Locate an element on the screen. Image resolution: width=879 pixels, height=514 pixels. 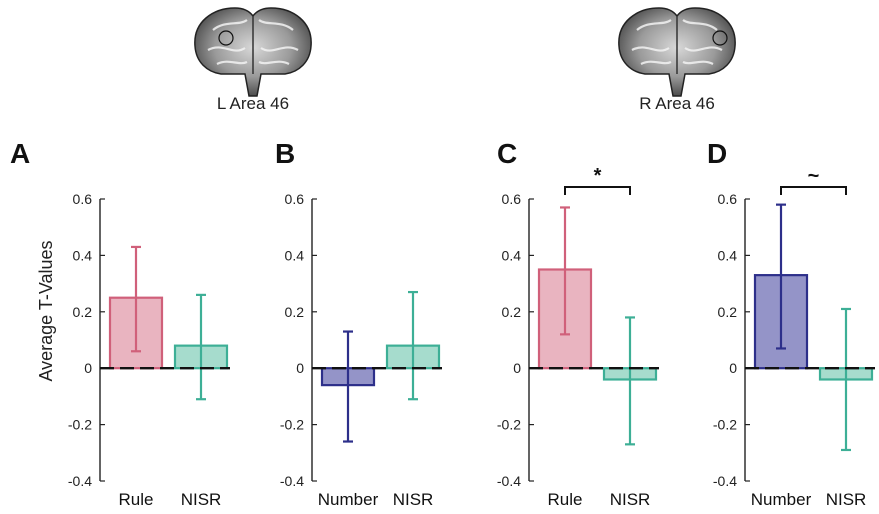
panel-letter: B is located at coordinates (285, 153).